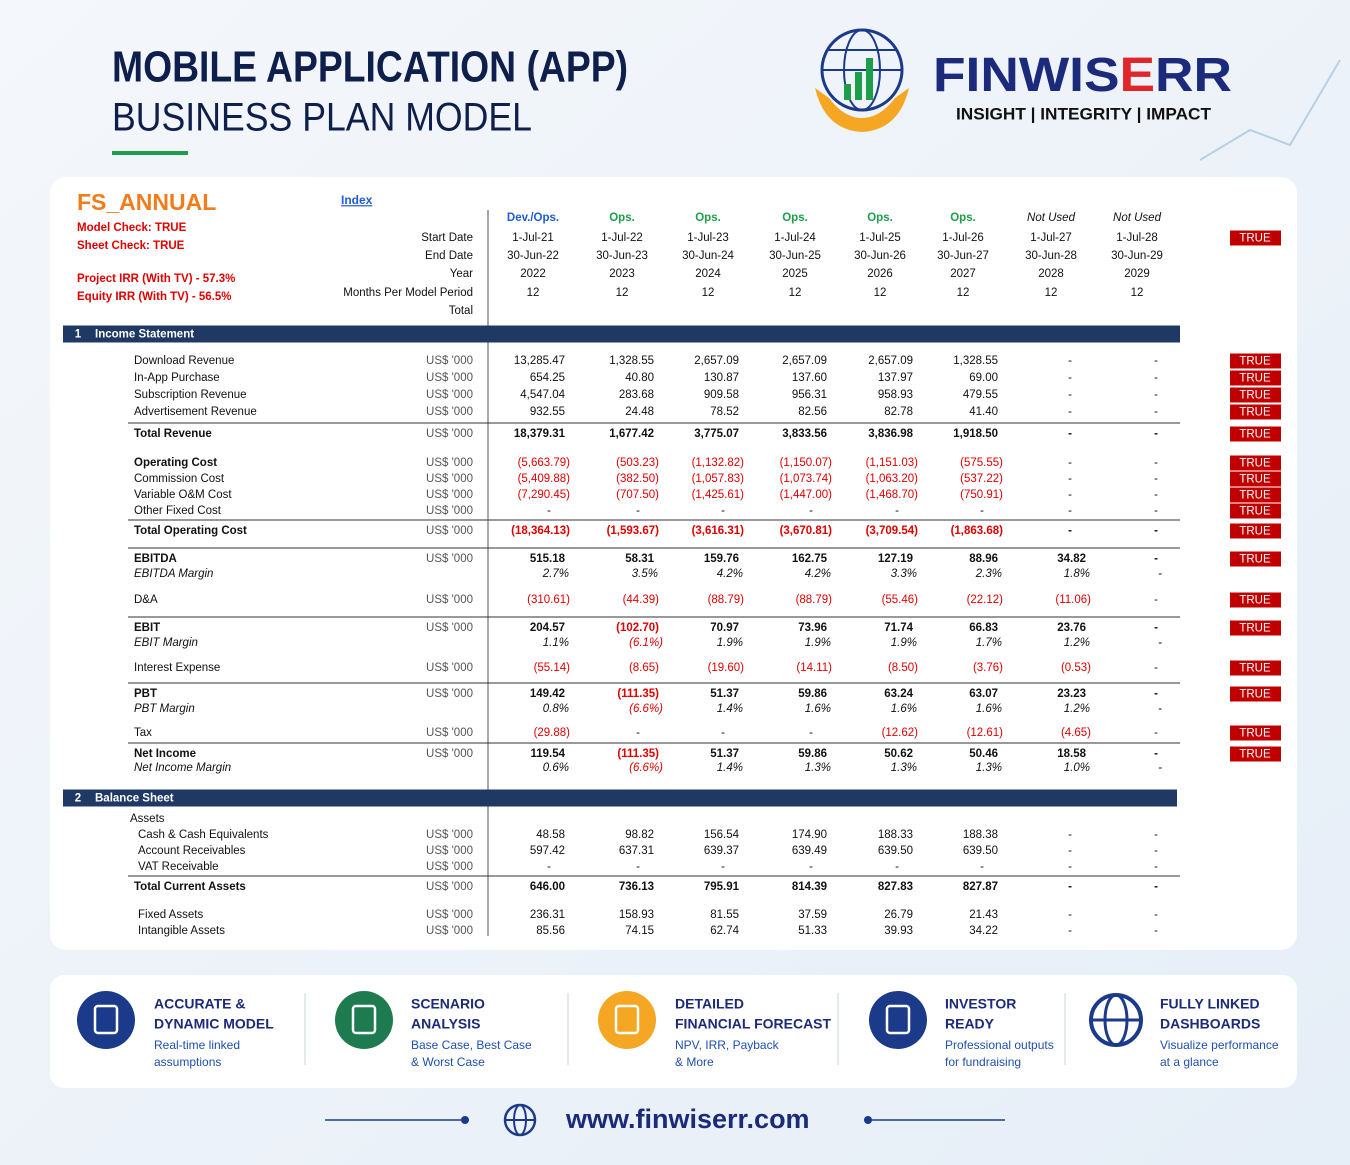  I want to click on feature-desc: & More, so click(694, 1062).